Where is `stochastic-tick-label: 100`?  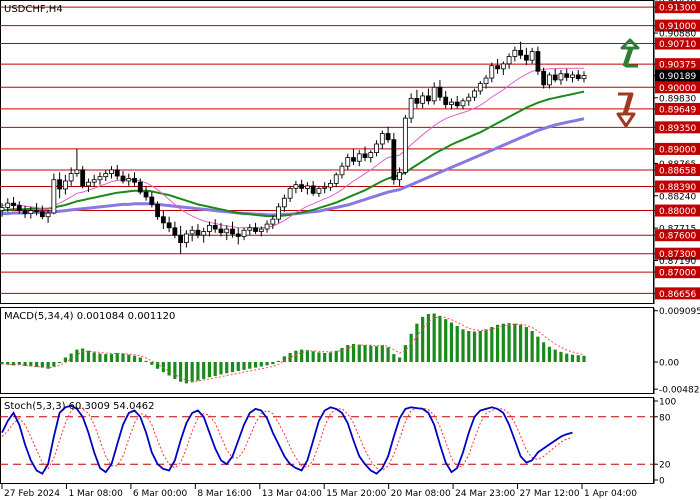
stochastic-tick-label: 100 is located at coordinates (667, 403).